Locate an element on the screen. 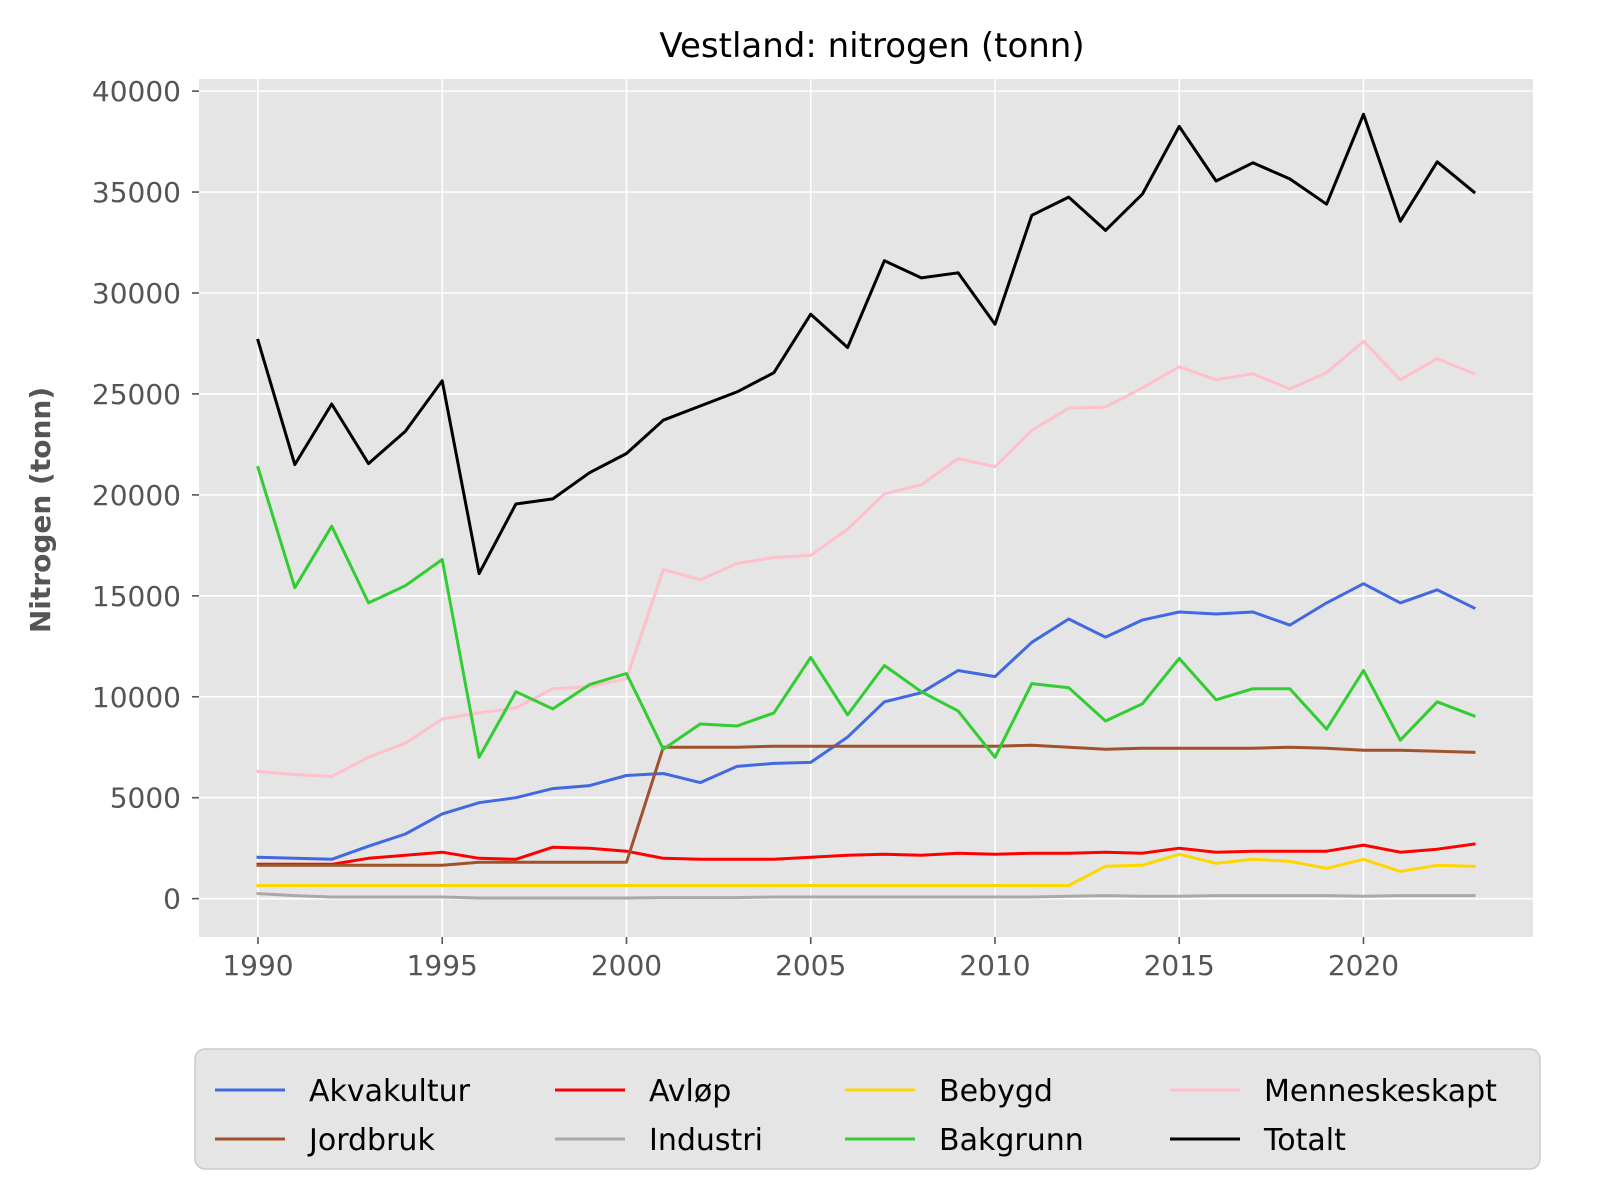 The height and width of the screenshot is (1200, 1600). legend-label: Jordbruk is located at coordinates (371, 1140).